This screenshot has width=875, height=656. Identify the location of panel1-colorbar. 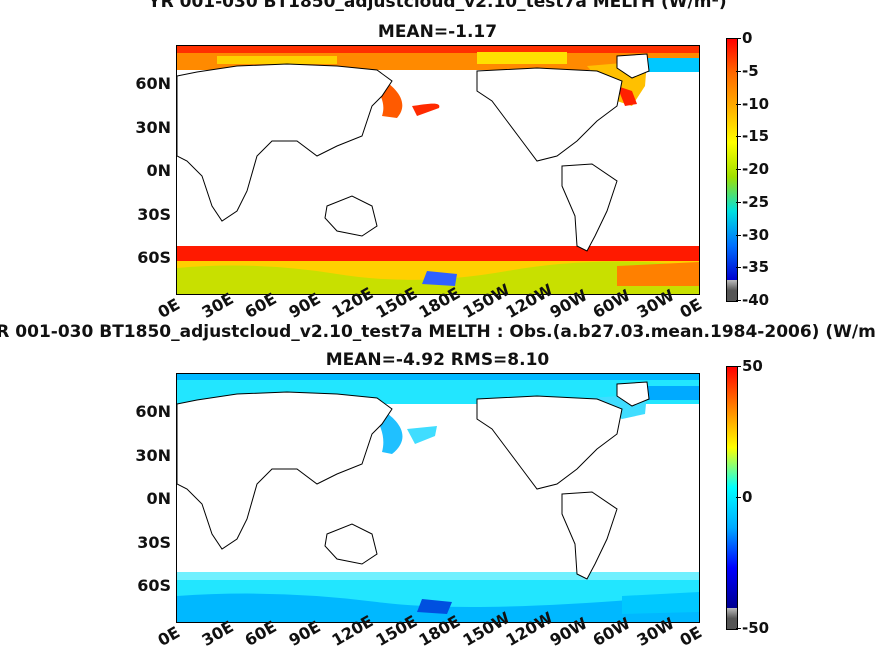
(732, 170).